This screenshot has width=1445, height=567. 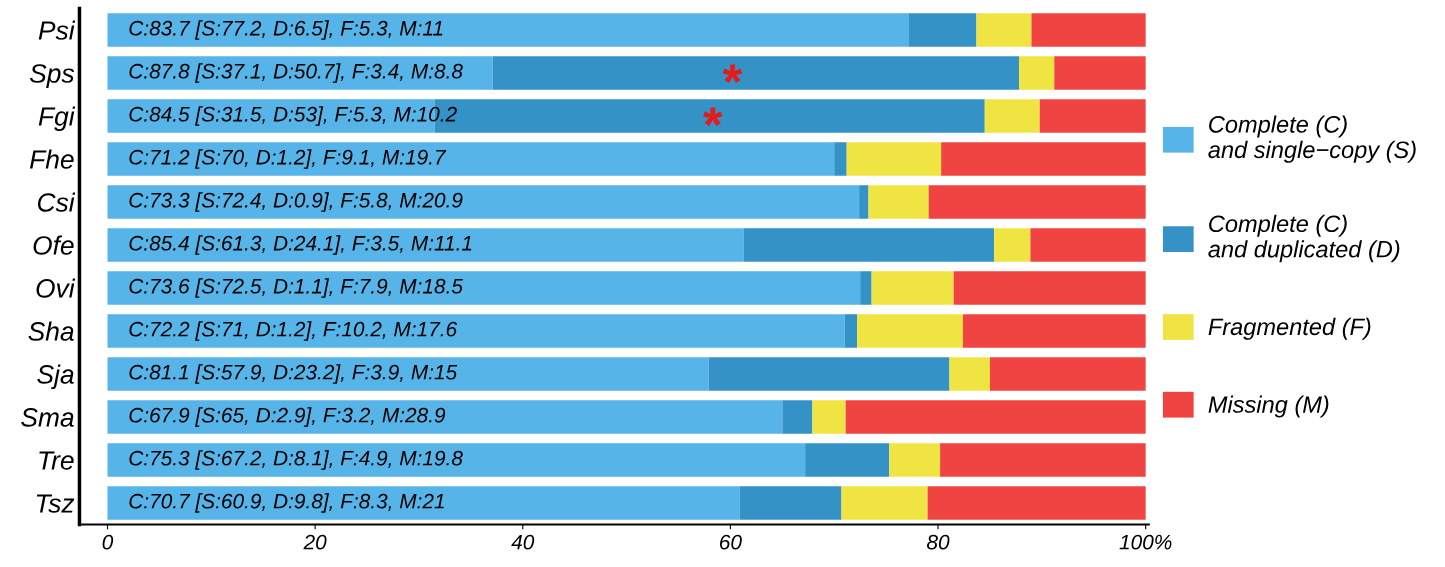 I want to click on data-label: C:84.5 [S:31.5, D:53], F:5.3, M:10.2, so click(x=293, y=116).